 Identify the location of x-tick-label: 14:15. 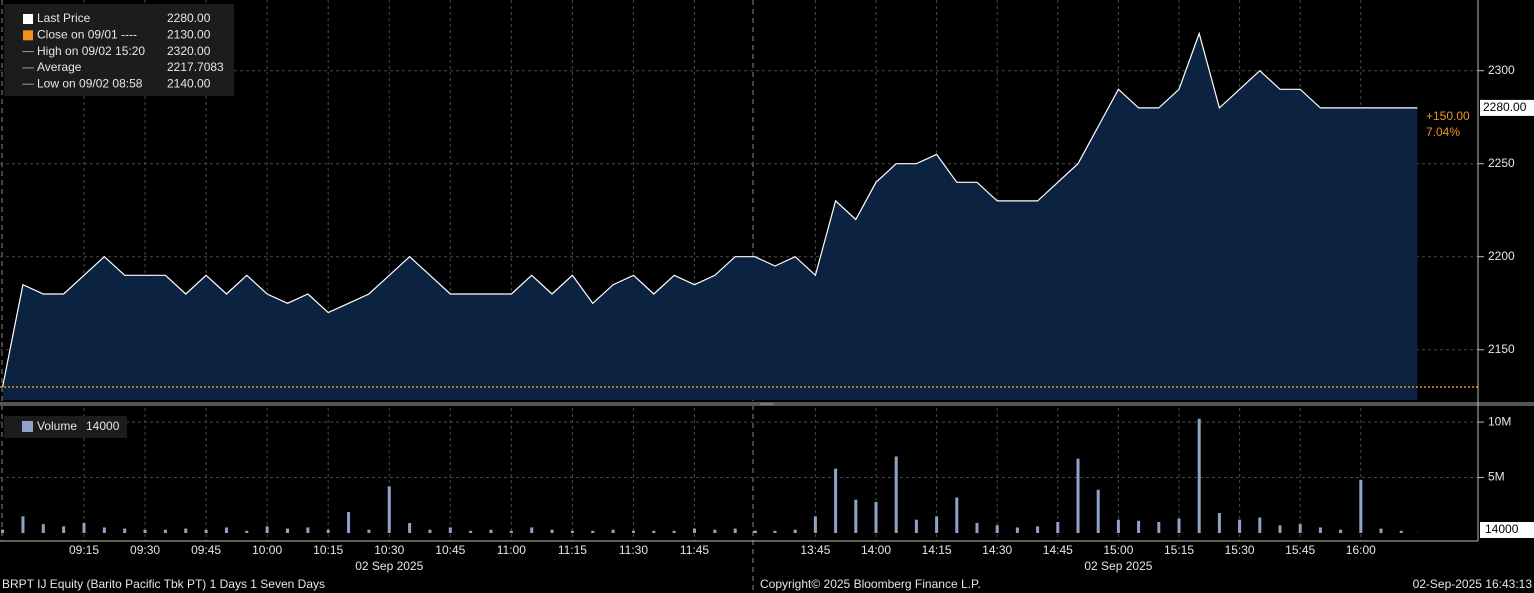
(937, 550).